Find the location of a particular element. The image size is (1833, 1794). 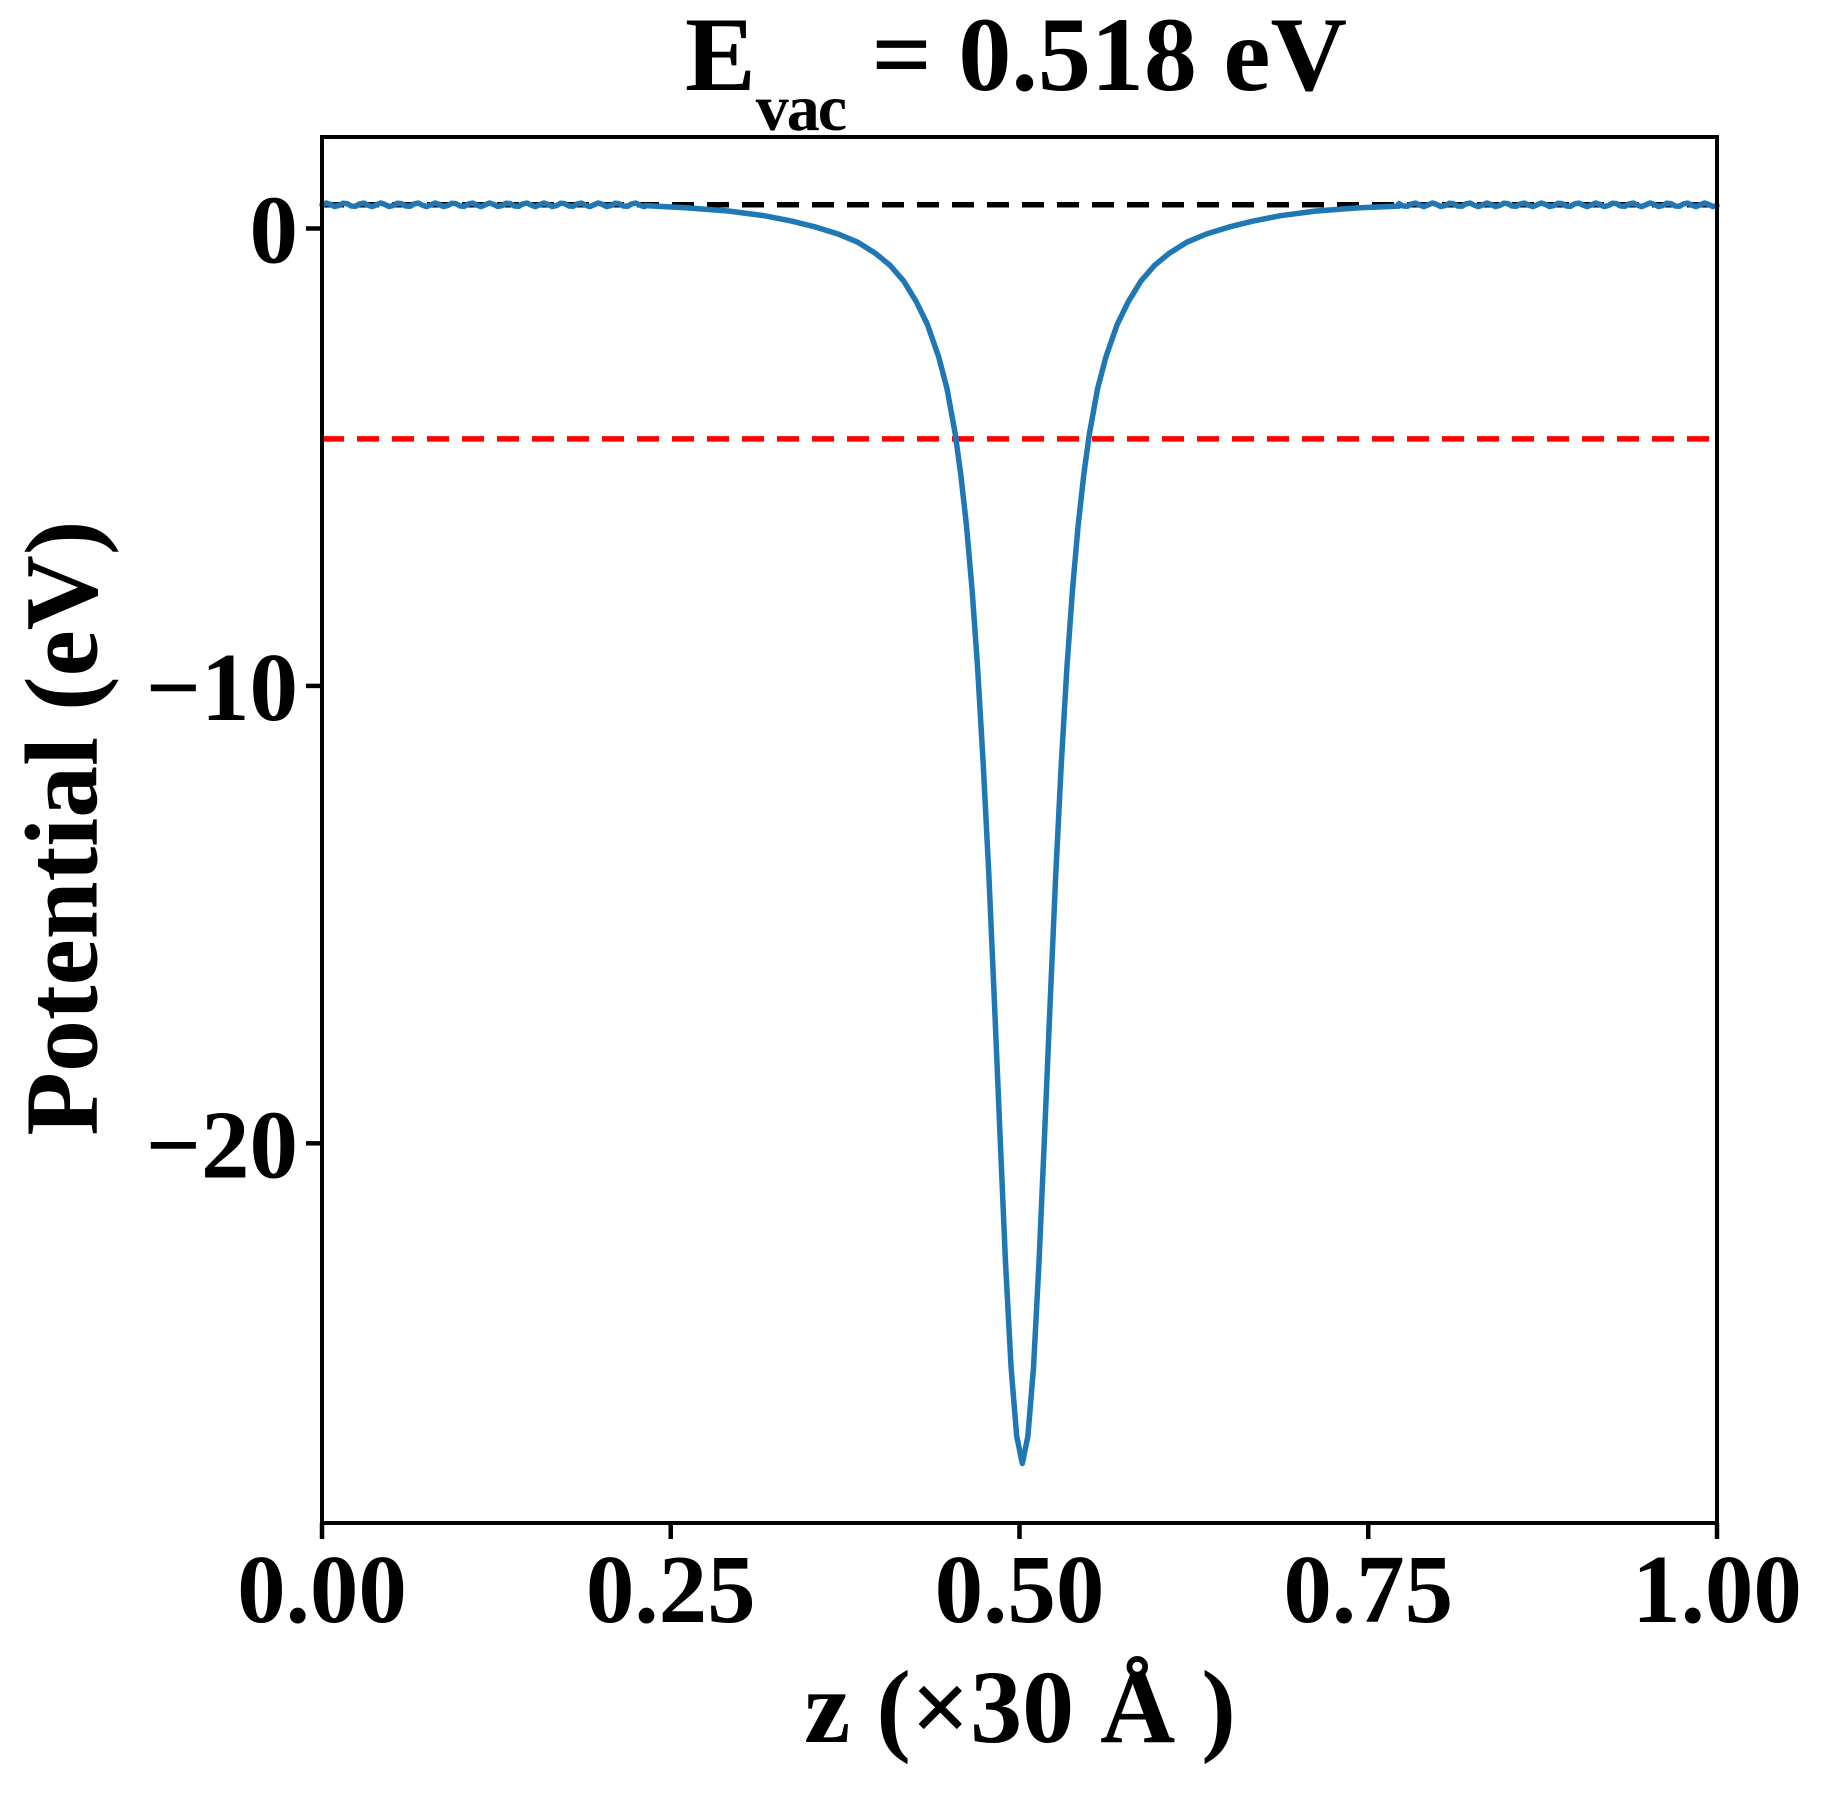

title-subscript: vac is located at coordinates (801, 108).